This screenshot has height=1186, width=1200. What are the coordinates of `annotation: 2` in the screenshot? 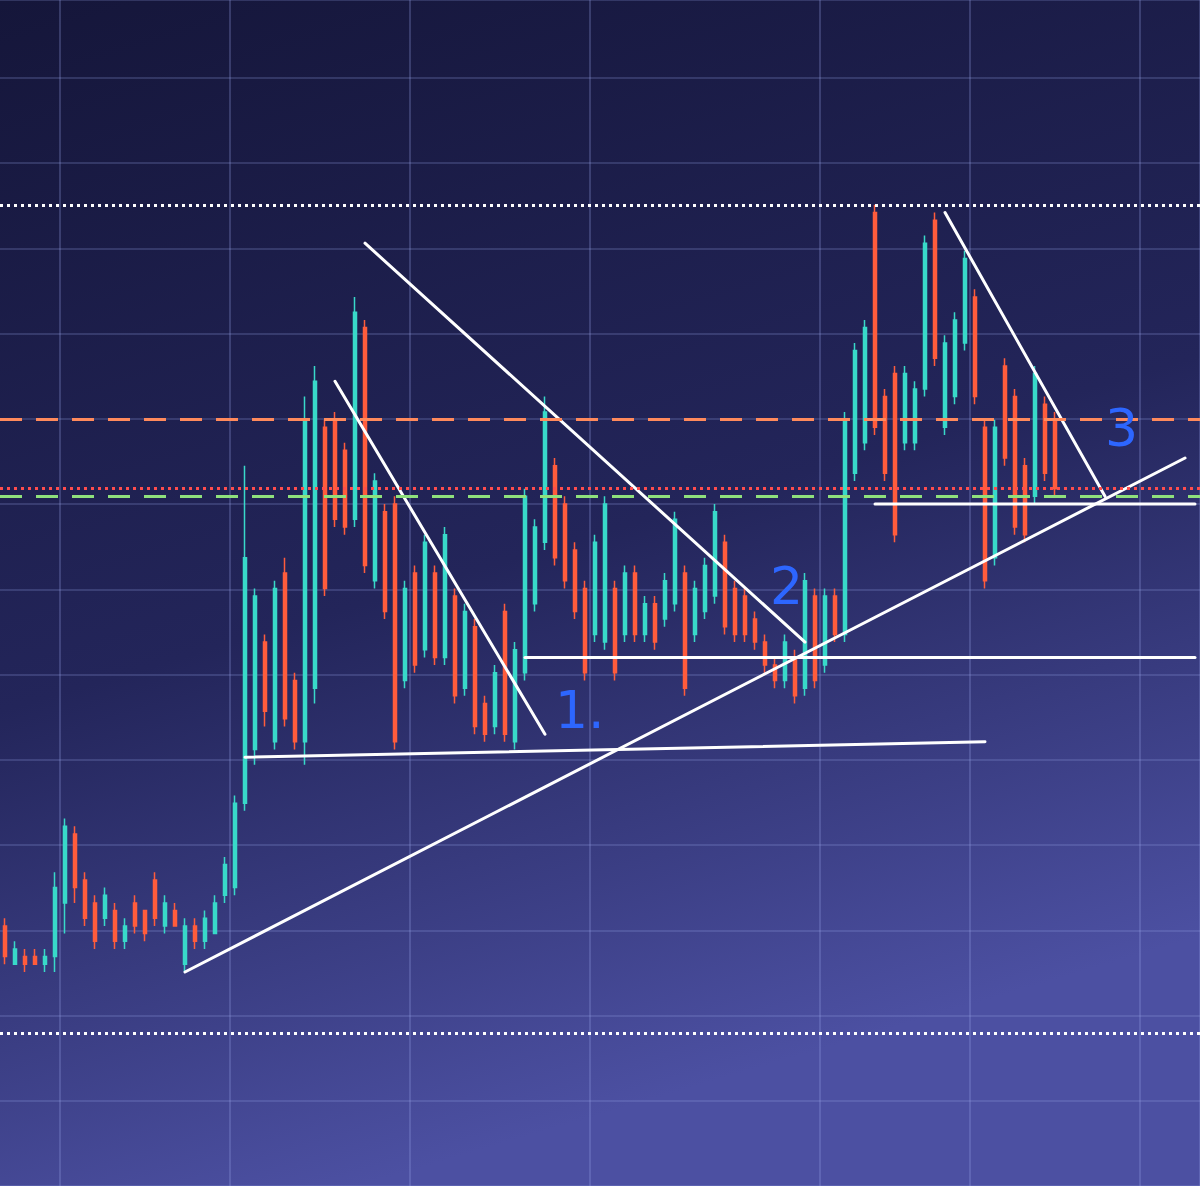 It's located at (787, 586).